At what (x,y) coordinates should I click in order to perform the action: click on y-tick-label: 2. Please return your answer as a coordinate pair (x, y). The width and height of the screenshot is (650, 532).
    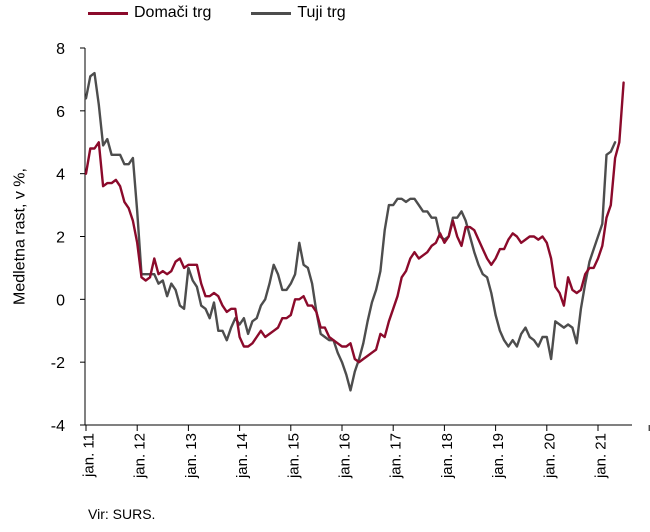
    Looking at the image, I should click on (60, 238).